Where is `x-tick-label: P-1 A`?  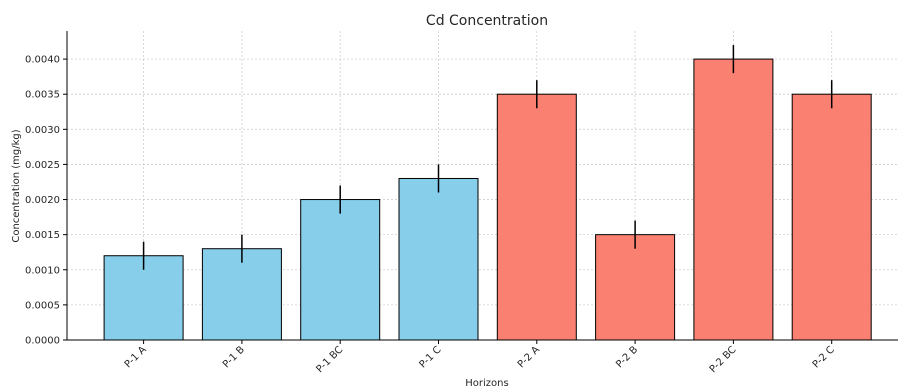 x-tick-label: P-1 A is located at coordinates (136, 357).